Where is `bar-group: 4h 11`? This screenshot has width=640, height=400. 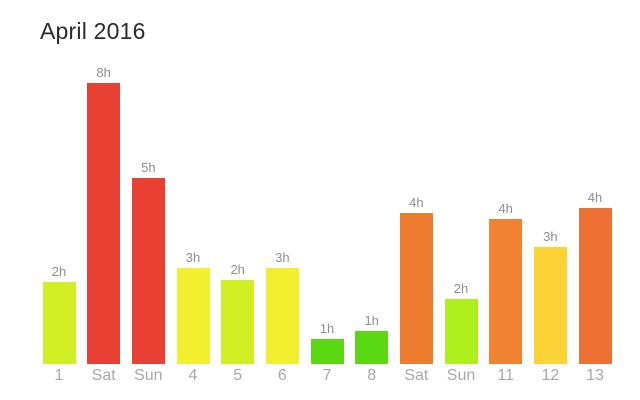 bar-group: 4h 11 is located at coordinates (506, 292).